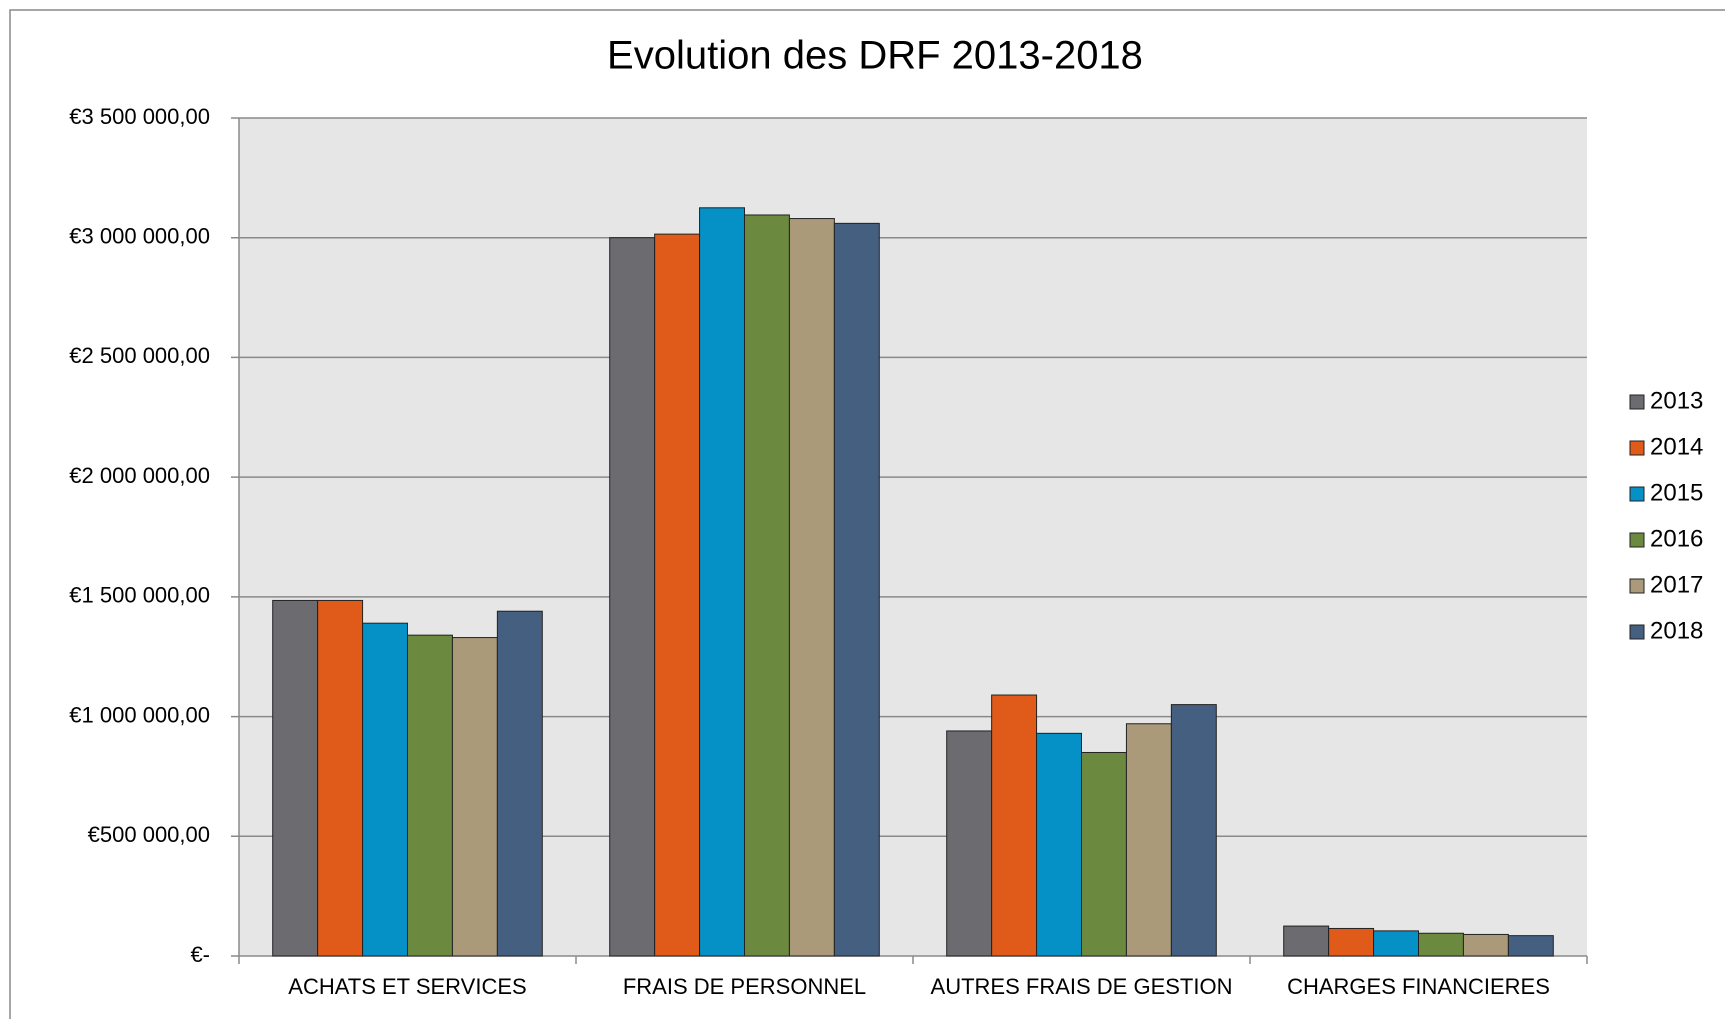 This screenshot has height=1019, width=1725. What do you see at coordinates (407, 986) in the screenshot?
I see `x-tick-label: ACHATS ET SERVICES` at bounding box center [407, 986].